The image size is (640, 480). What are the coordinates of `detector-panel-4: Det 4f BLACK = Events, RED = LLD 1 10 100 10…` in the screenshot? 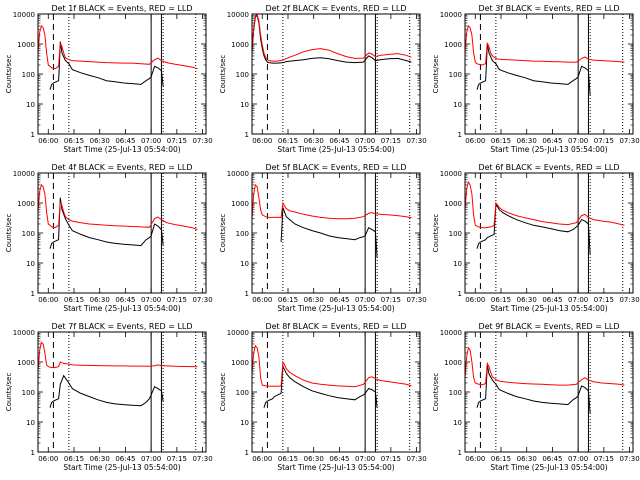 It's located at (109, 238).